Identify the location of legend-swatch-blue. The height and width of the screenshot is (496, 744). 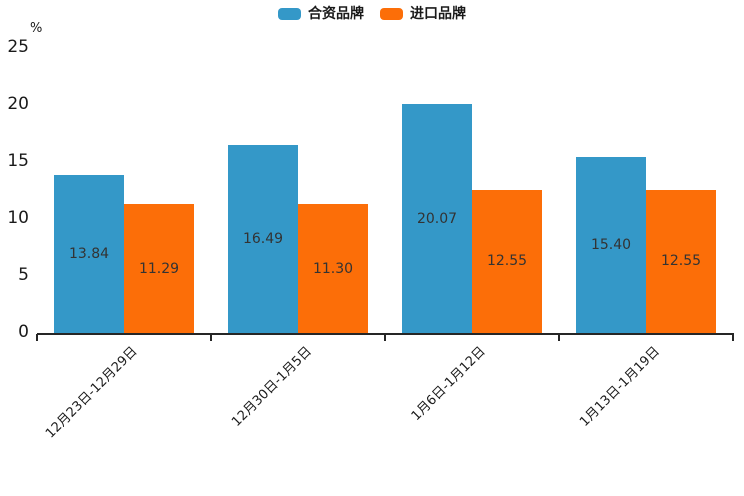
(289, 14).